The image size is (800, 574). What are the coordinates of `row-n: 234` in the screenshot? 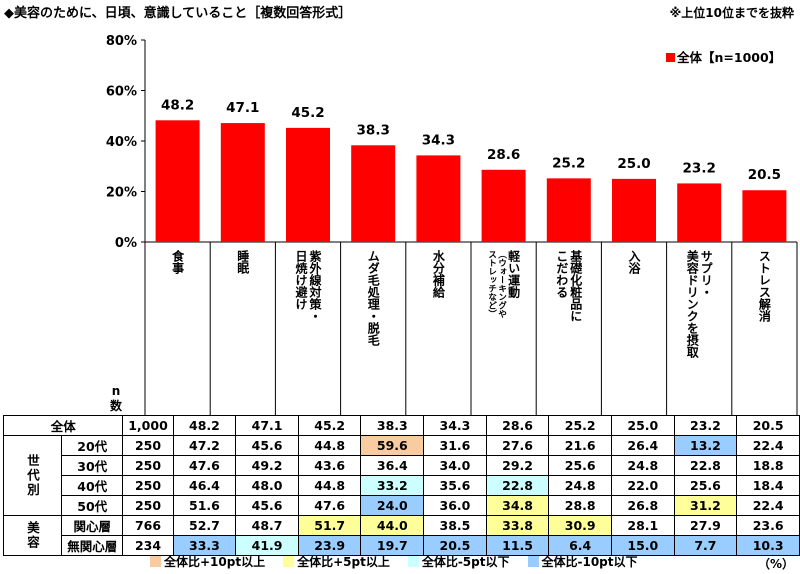 It's located at (148, 545).